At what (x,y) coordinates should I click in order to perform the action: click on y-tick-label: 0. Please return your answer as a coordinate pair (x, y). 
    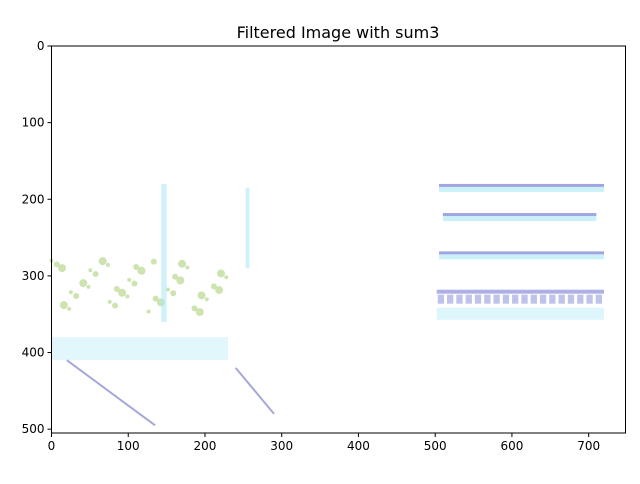
    Looking at the image, I should click on (41, 46).